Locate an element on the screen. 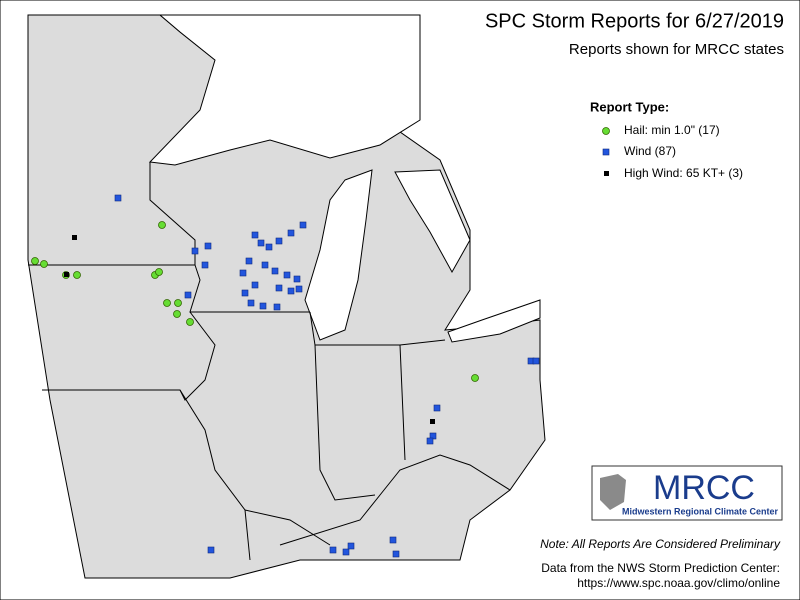  lake-huron is located at coordinates (432, 221).